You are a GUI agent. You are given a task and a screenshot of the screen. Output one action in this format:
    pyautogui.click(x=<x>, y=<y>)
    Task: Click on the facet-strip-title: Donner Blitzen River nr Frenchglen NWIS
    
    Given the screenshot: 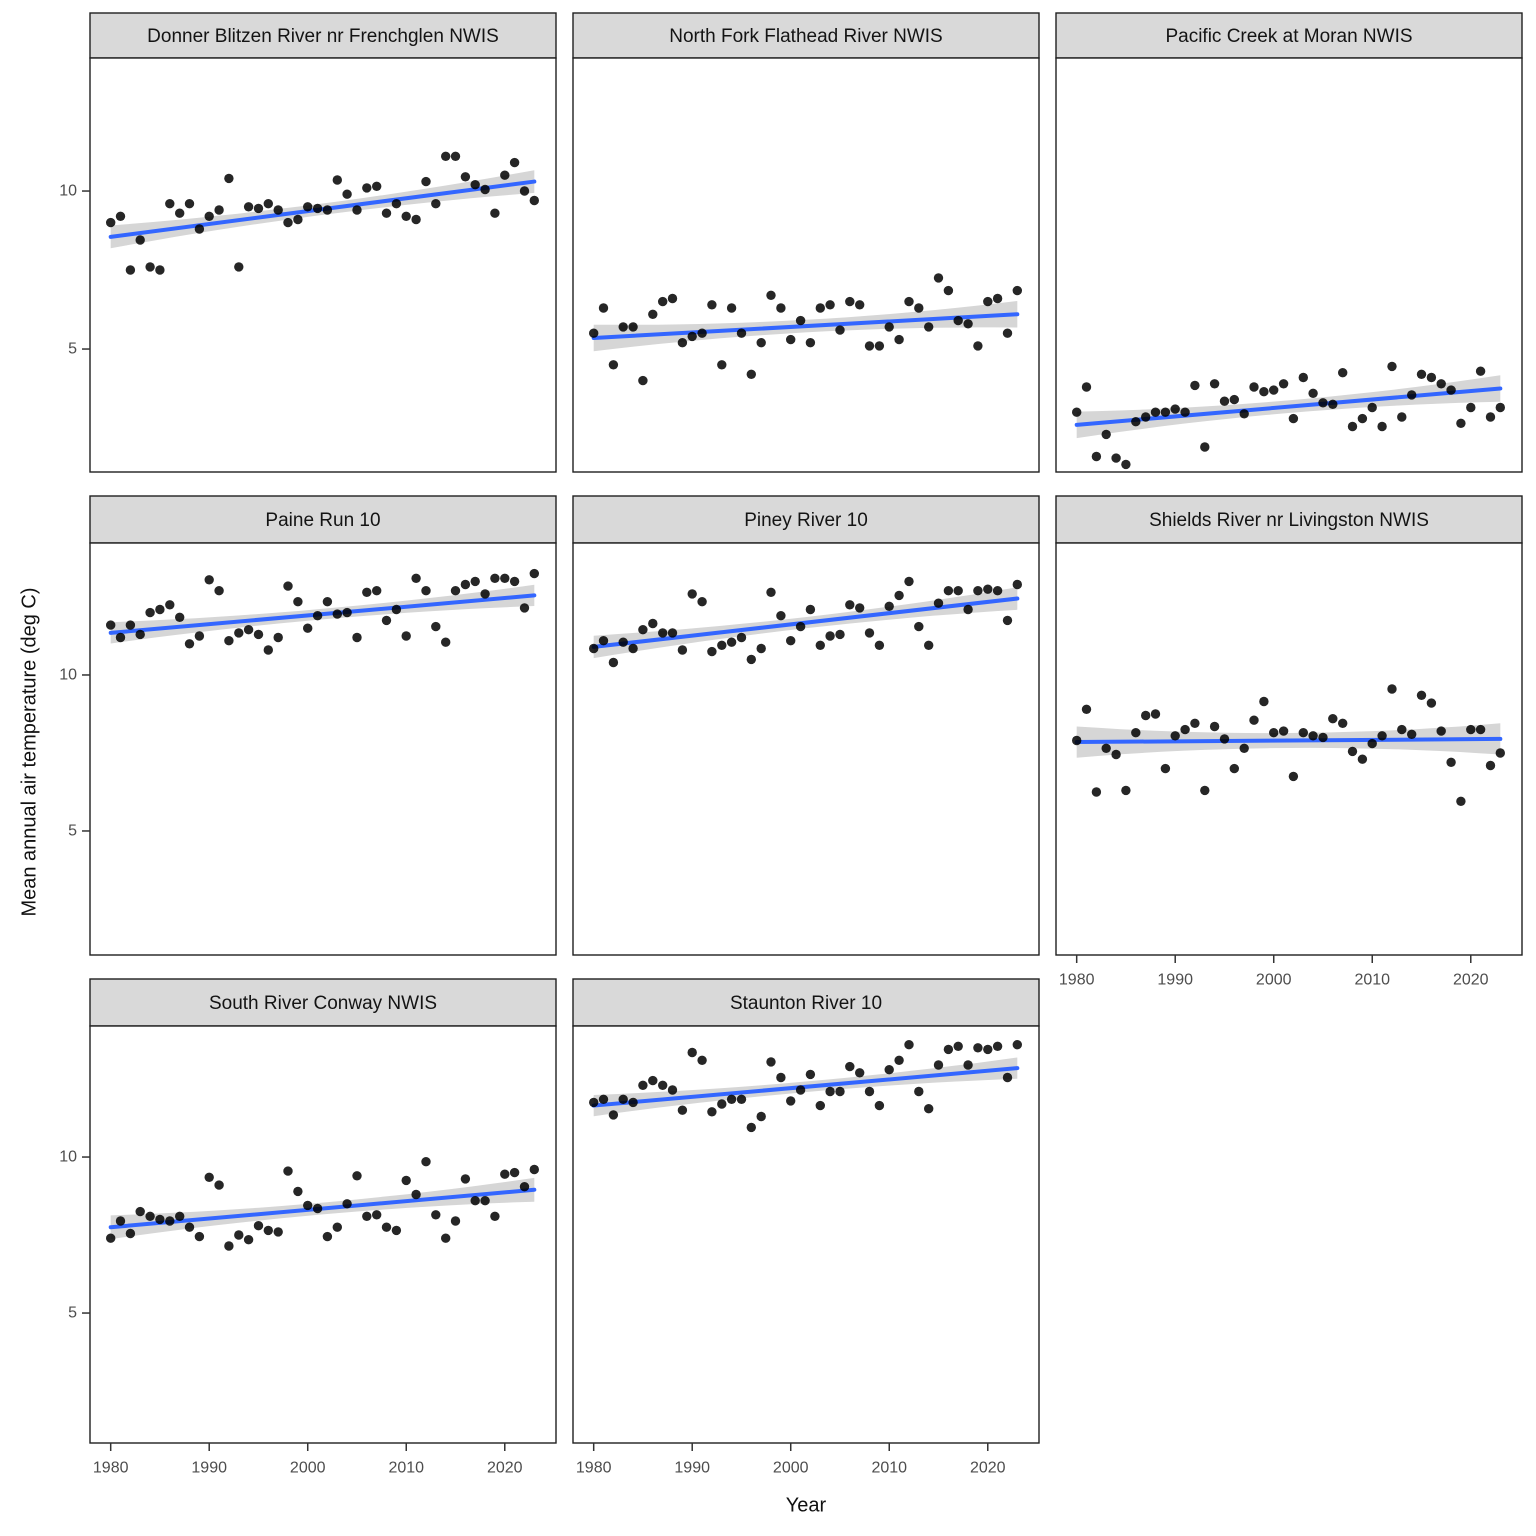 What is the action you would take?
    pyautogui.click(x=323, y=36)
    